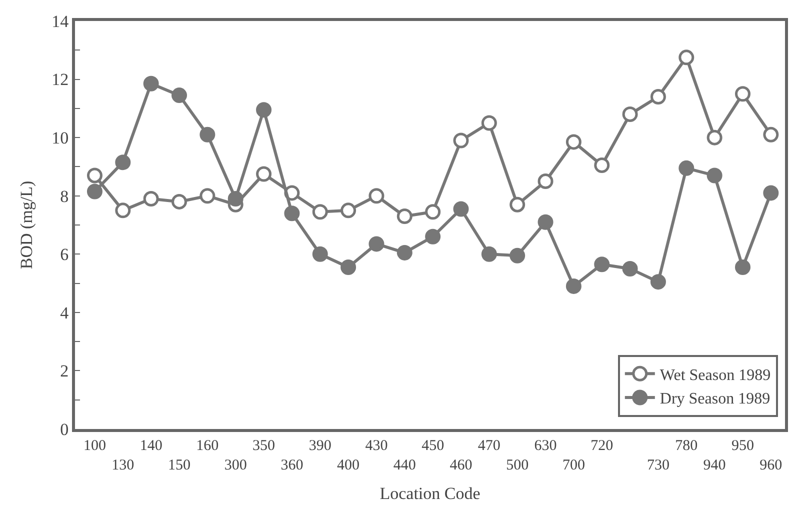 Image resolution: width=805 pixels, height=512 pixels. What do you see at coordinates (61, 21) in the screenshot?
I see `y-tick-label: 14` at bounding box center [61, 21].